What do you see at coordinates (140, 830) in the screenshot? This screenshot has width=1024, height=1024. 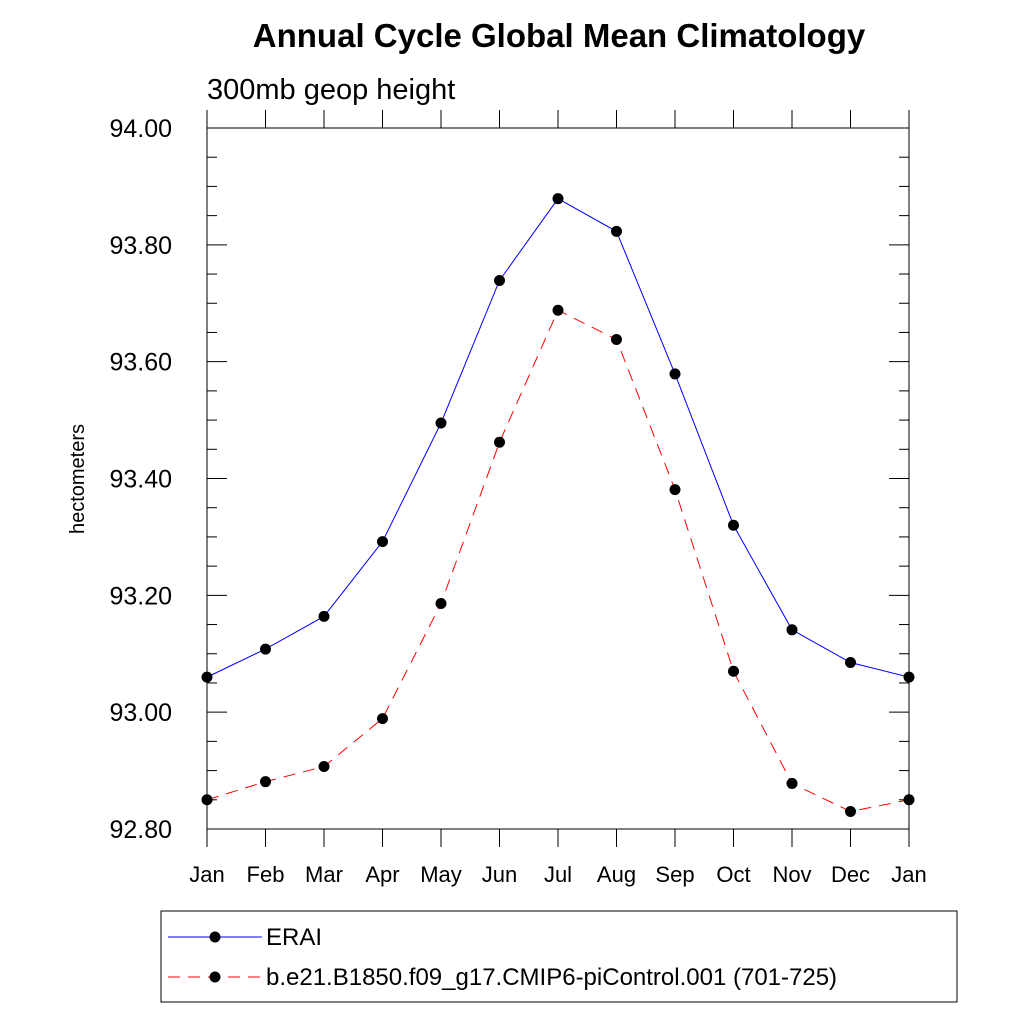 I see `y-tick-label: 92.80` at bounding box center [140, 830].